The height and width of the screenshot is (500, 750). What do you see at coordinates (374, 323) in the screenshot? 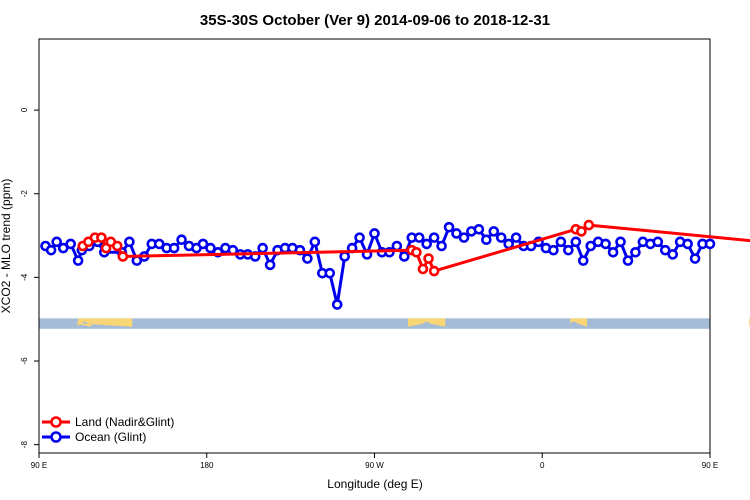
I see `ocean-band` at bounding box center [374, 323].